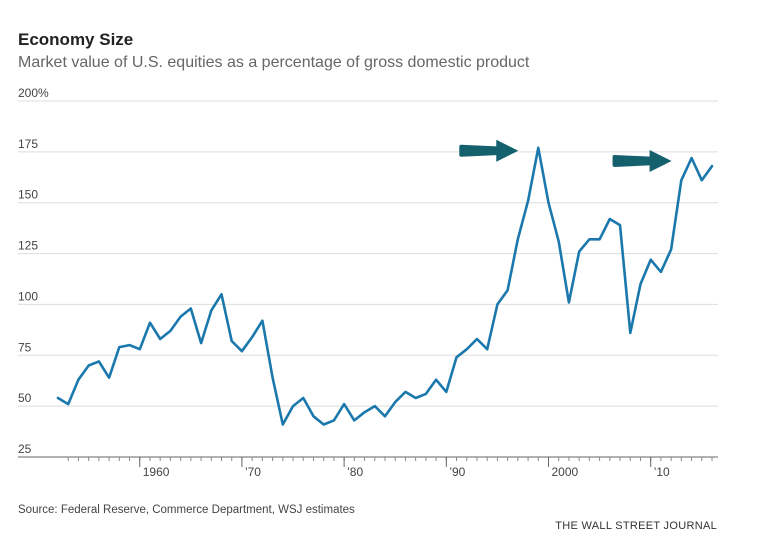 Image resolution: width=757 pixels, height=545 pixels. I want to click on y-tick-label: 75, so click(25, 347).